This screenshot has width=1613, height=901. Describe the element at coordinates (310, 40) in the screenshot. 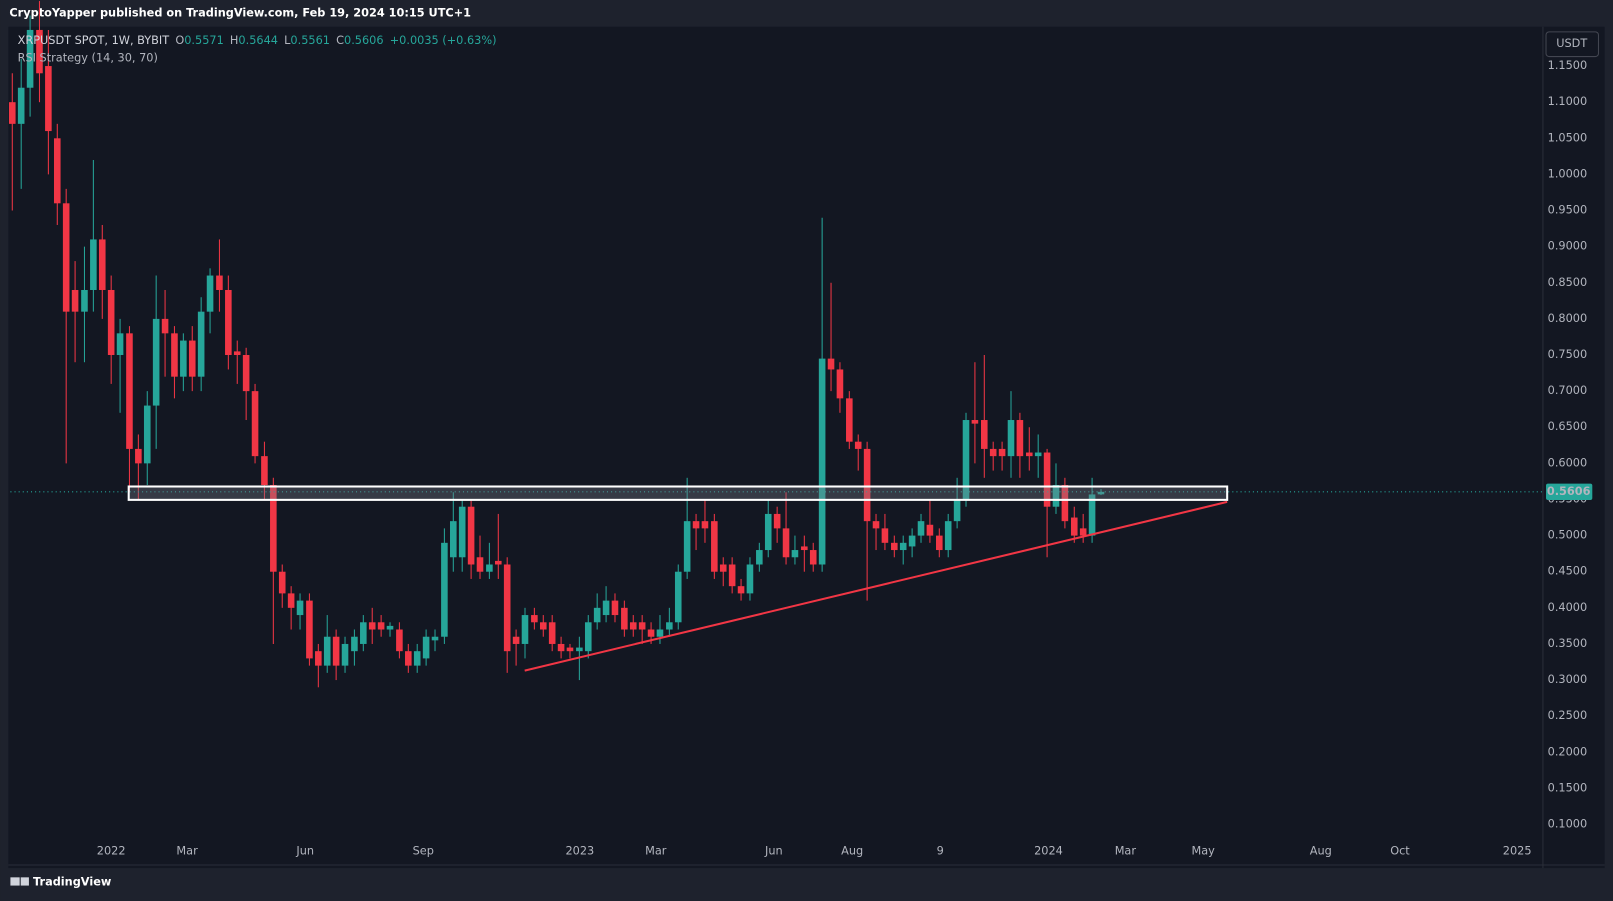

I see `low-value: 0.5561` at that location.